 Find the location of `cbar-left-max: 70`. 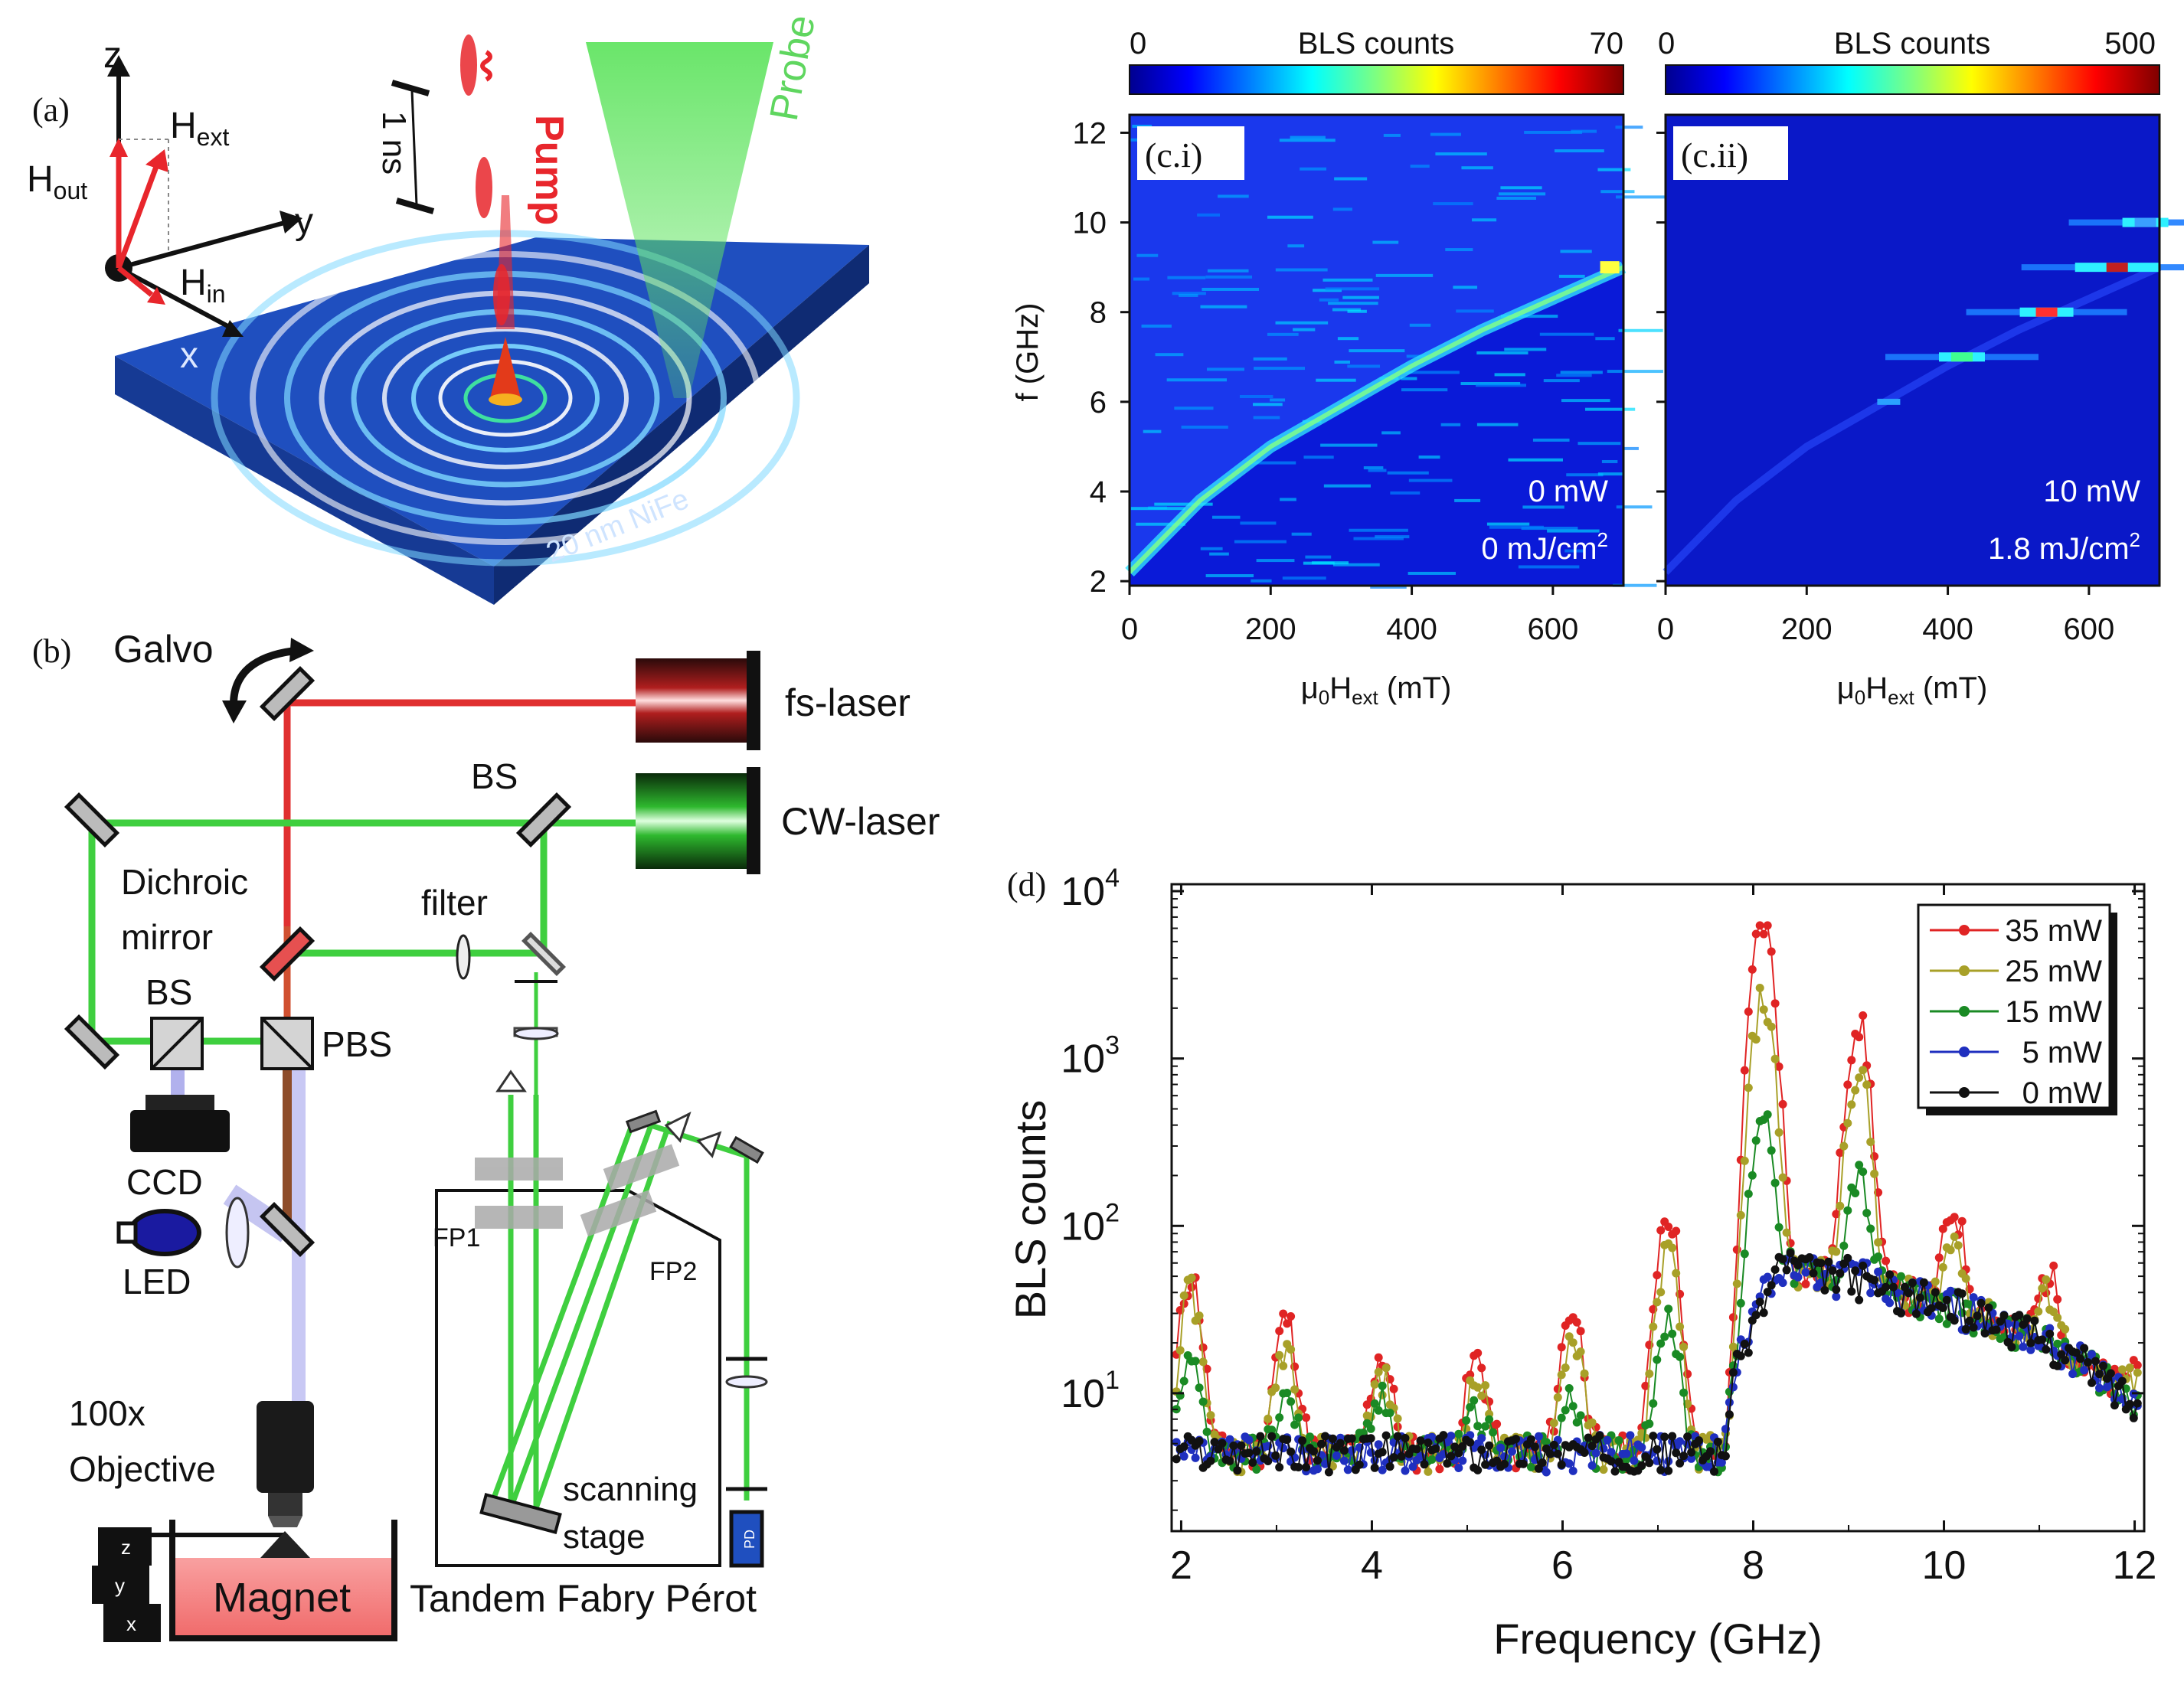

cbar-left-max: 70 is located at coordinates (1607, 43).